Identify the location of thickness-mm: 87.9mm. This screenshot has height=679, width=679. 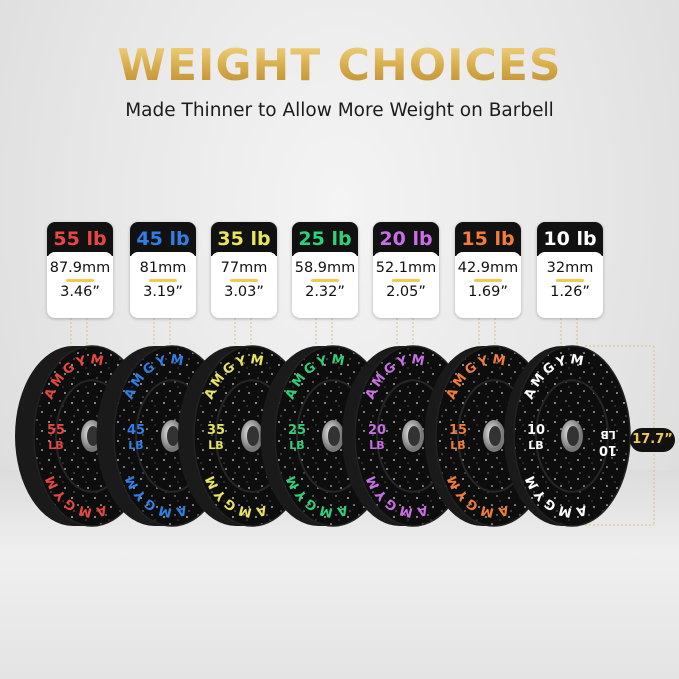
(80, 268).